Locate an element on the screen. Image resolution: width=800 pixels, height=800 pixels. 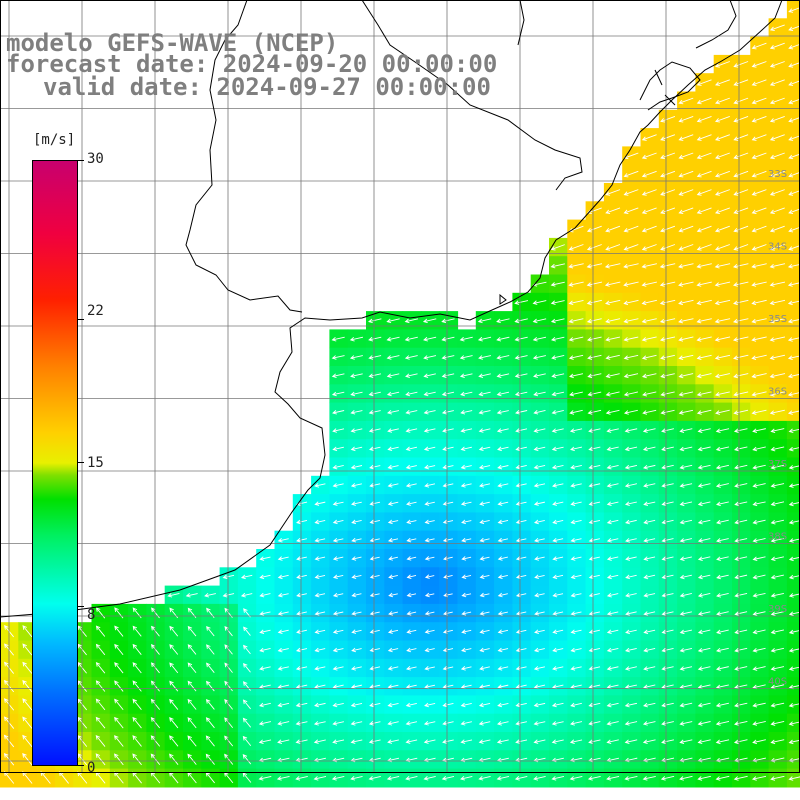
colorbar-unit: [m/s] is located at coordinates (54, 140).